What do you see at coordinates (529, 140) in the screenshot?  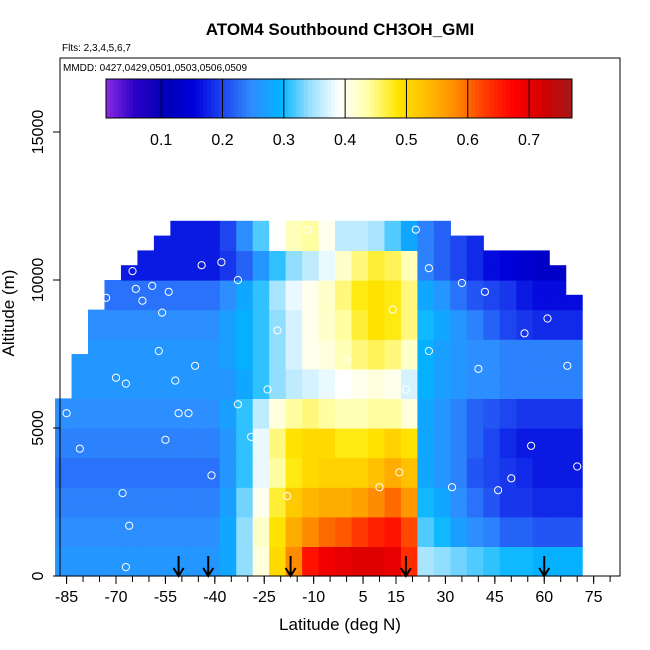 I see `colorbar-tick-label: 0.7` at bounding box center [529, 140].